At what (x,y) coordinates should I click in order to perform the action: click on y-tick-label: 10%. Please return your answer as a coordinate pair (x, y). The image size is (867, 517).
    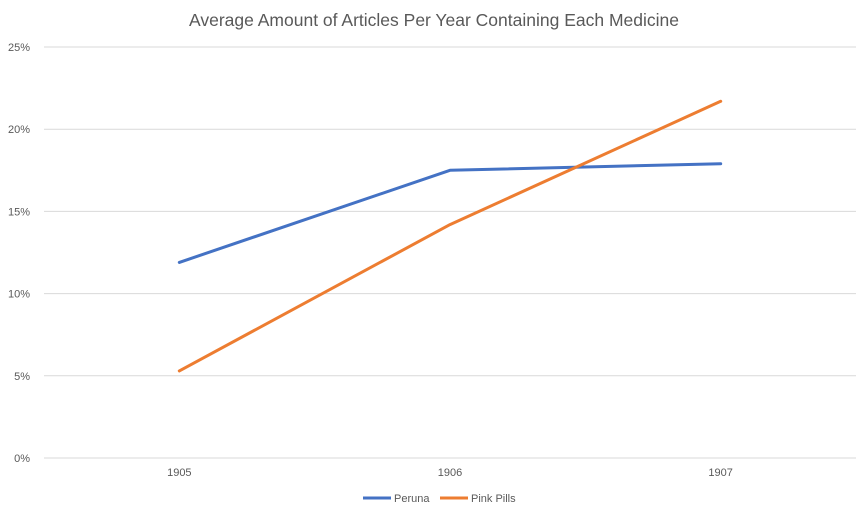
    Looking at the image, I should click on (19, 295).